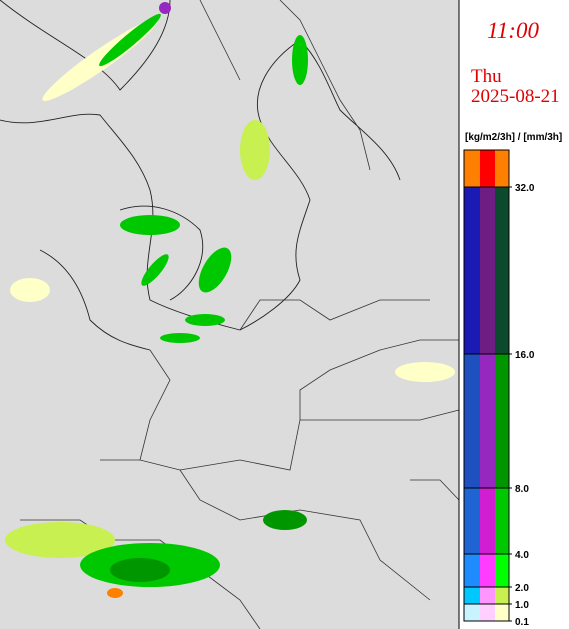  I want to click on legend-unit: [kg/m2/3h] / [mm/3h], so click(513, 137).